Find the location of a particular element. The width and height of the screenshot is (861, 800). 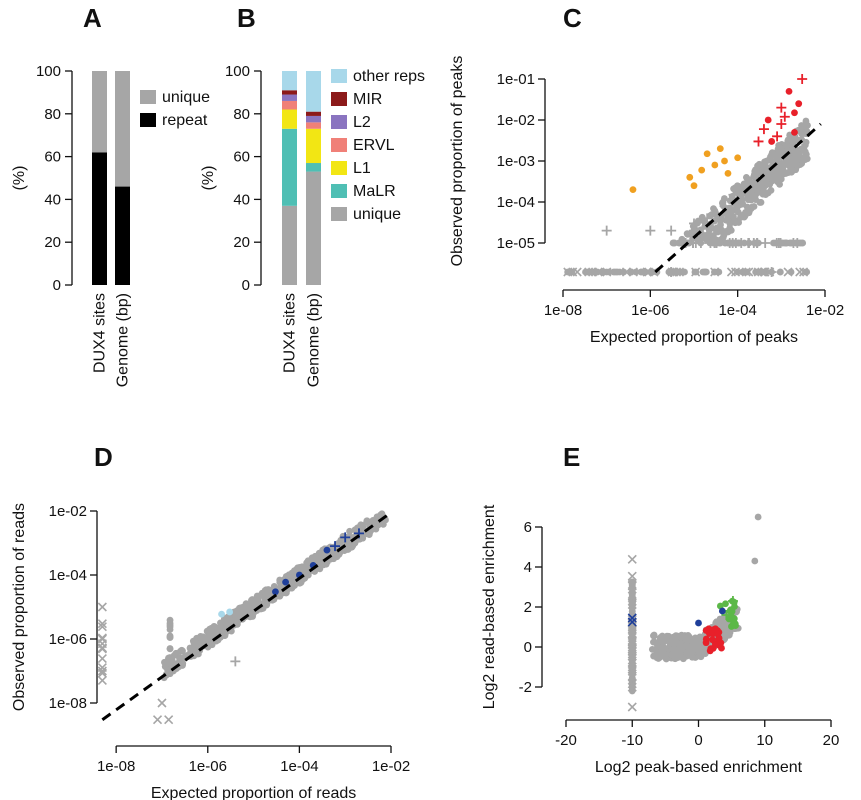

x-tick-label: 1e-08 is located at coordinates (563, 310).